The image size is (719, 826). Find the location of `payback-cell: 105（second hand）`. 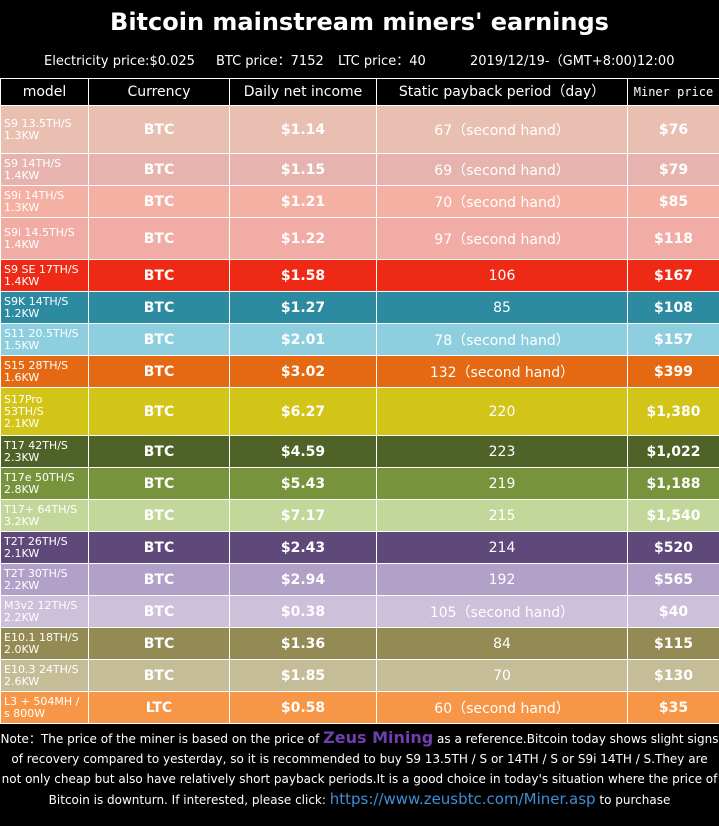

payback-cell: 105（second hand） is located at coordinates (502, 611).